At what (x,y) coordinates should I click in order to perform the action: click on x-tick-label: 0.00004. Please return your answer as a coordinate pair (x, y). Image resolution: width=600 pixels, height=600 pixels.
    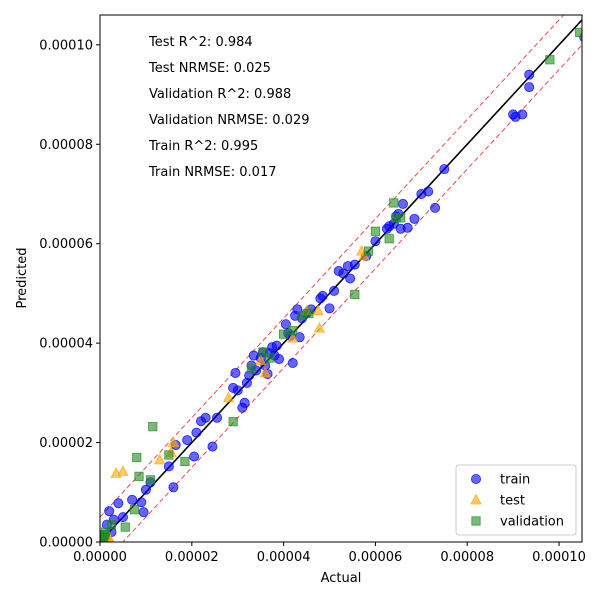
    Looking at the image, I should click on (284, 557).